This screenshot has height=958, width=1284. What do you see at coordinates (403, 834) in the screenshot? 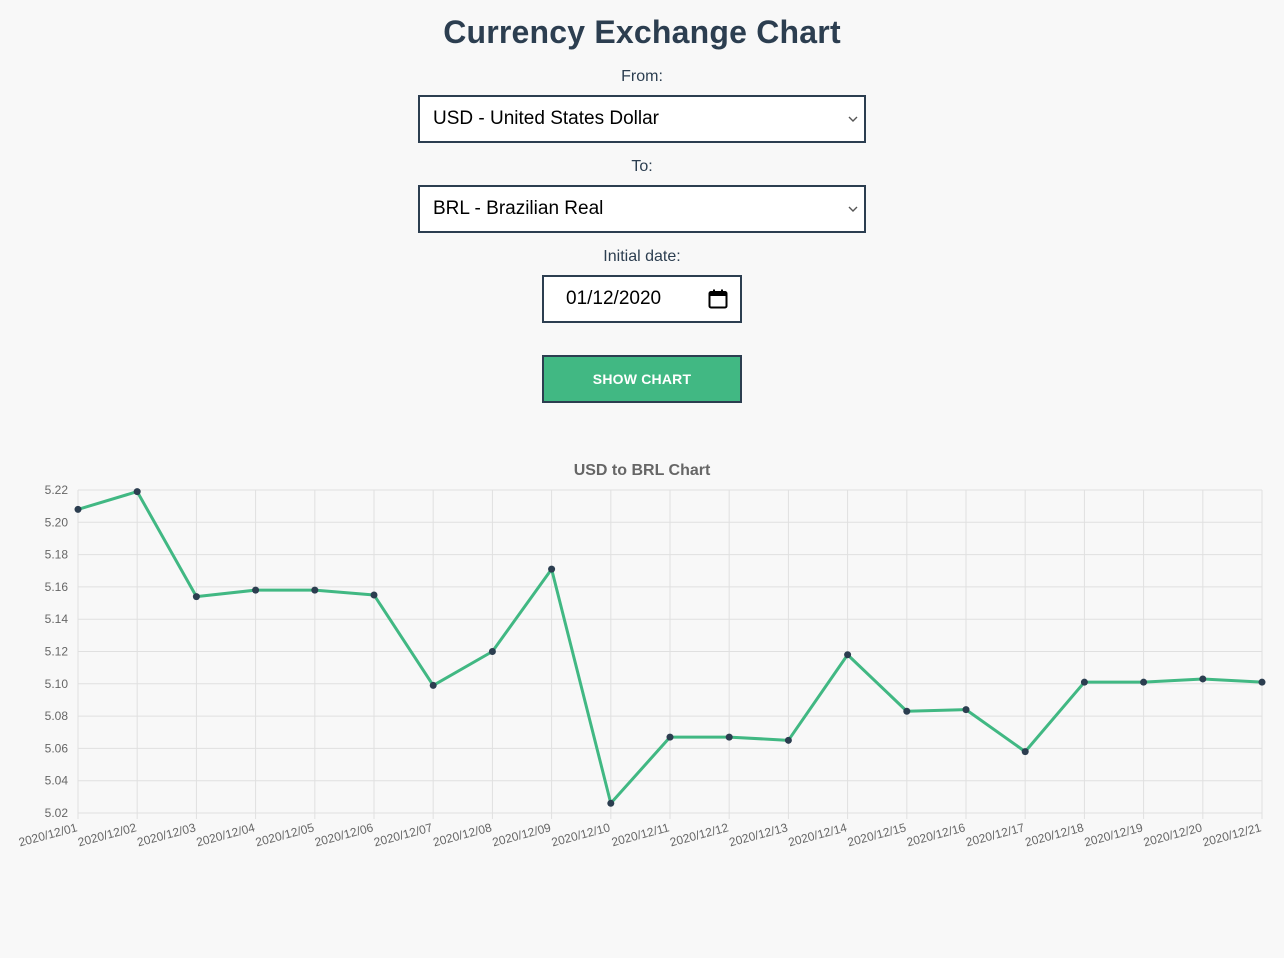
I see `x-tick-label: 2020/12/07` at bounding box center [403, 834].